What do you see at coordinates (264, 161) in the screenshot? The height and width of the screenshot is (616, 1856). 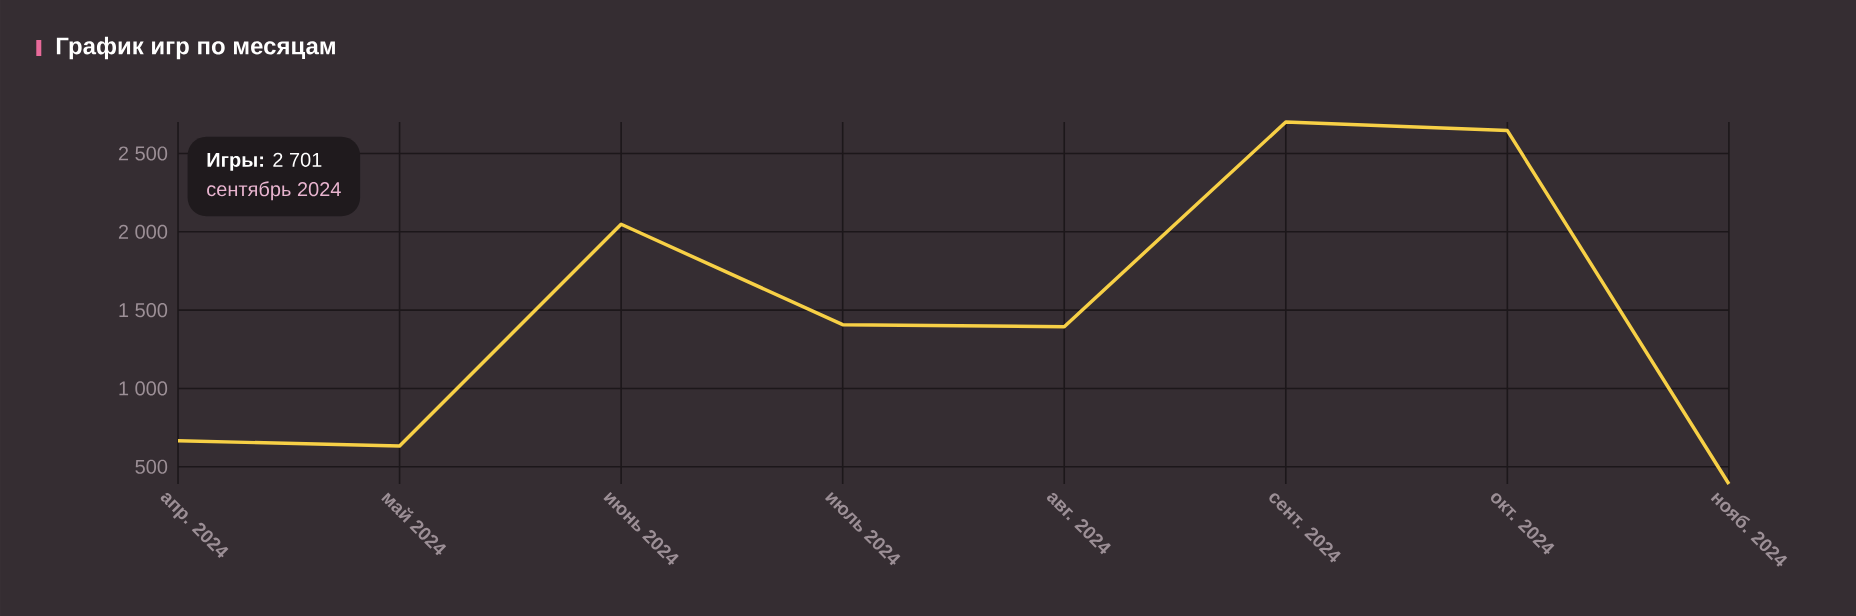 I see `annotation: Игры: 2 701` at bounding box center [264, 161].